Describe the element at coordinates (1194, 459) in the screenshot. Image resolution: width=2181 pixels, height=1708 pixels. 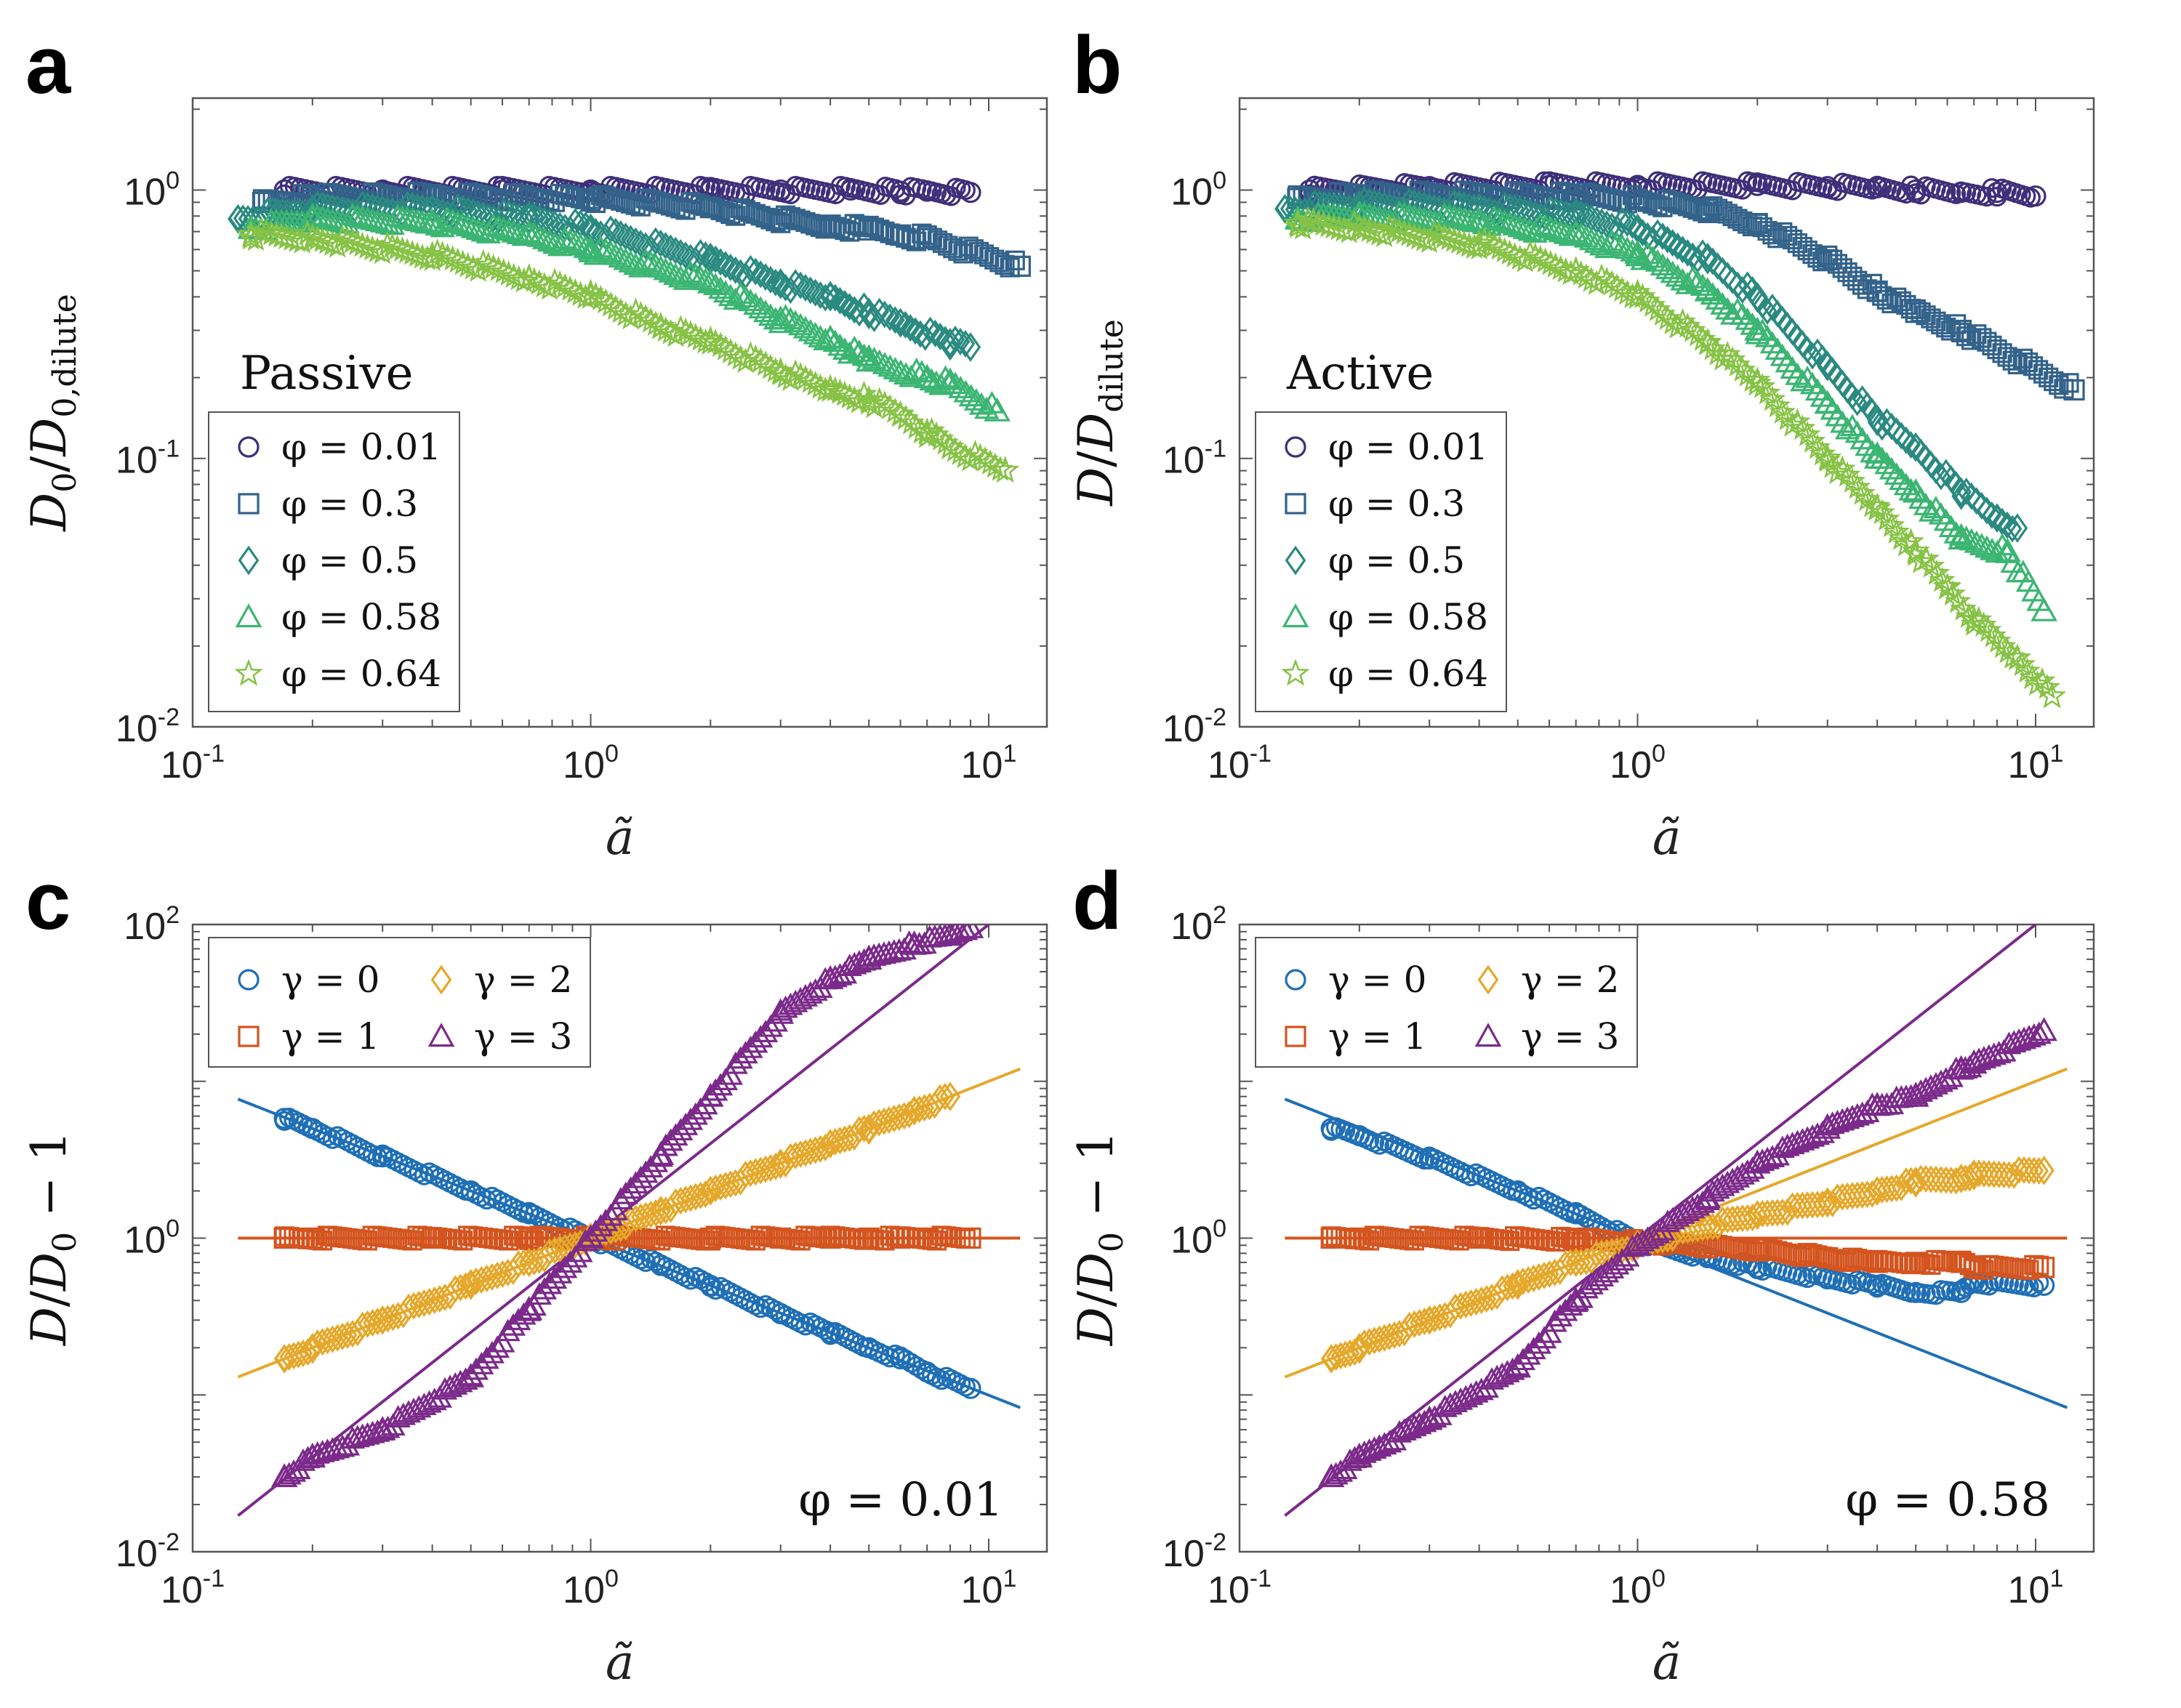
I see `y-tick-label: 10⁻¹` at that location.